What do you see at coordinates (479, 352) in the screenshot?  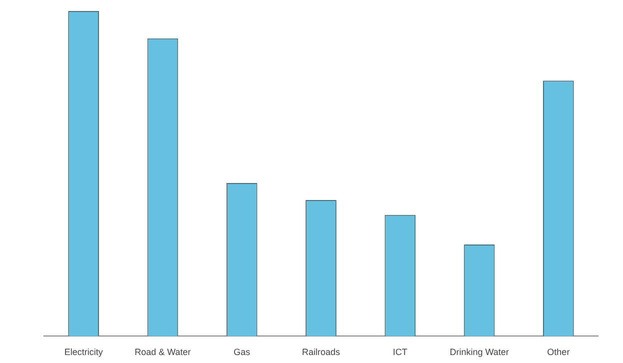 I see `x-tick-label: Drinking Water` at bounding box center [479, 352].